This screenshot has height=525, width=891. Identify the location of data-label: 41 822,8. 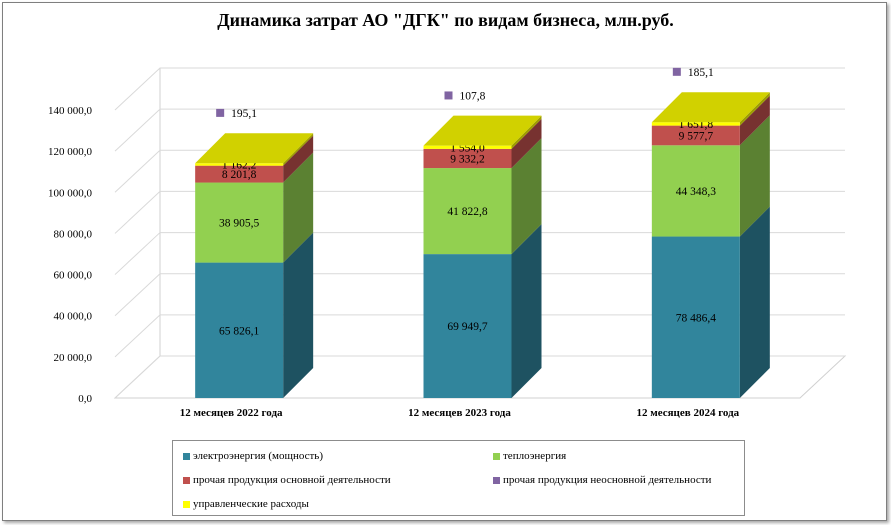
(467, 212).